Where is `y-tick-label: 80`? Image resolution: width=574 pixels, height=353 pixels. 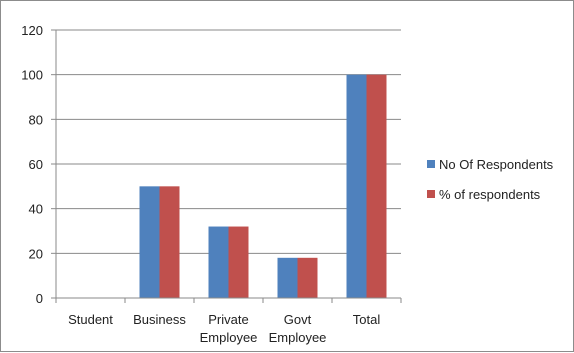 y-tick-label: 80 is located at coordinates (36, 119).